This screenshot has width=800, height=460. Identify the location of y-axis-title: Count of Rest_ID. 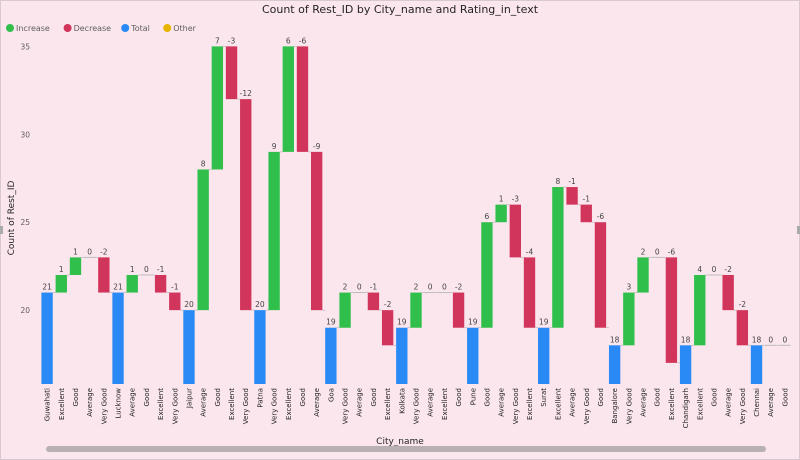
(12, 218).